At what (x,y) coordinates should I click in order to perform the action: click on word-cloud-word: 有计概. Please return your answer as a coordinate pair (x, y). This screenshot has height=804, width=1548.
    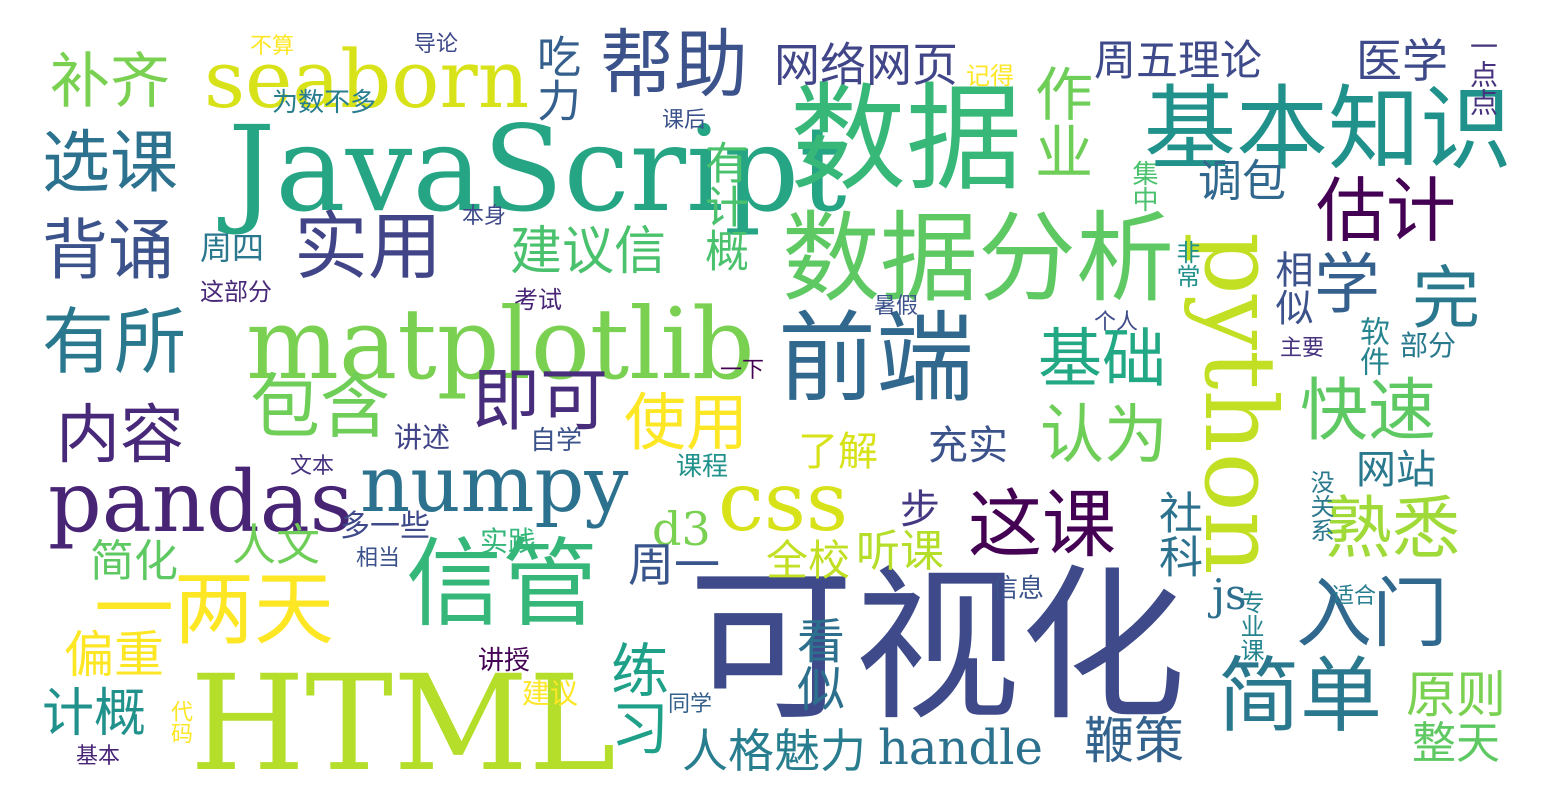
    Looking at the image, I should click on (722, 206).